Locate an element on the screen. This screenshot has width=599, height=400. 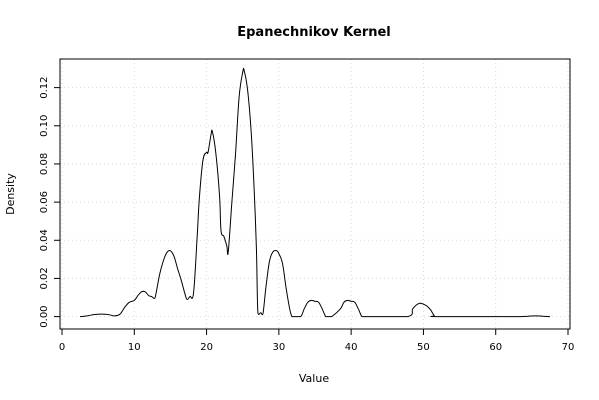
x-tick-label: 30 is located at coordinates (278, 347).